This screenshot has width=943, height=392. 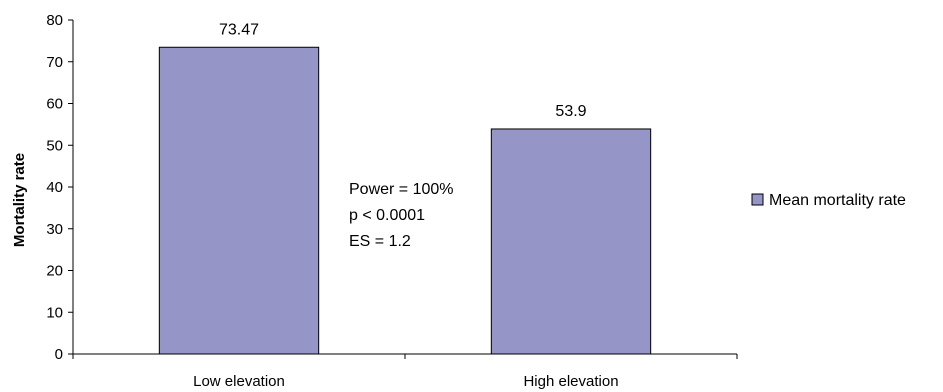 What do you see at coordinates (54, 20) in the screenshot?
I see `y-tick-label: 80` at bounding box center [54, 20].